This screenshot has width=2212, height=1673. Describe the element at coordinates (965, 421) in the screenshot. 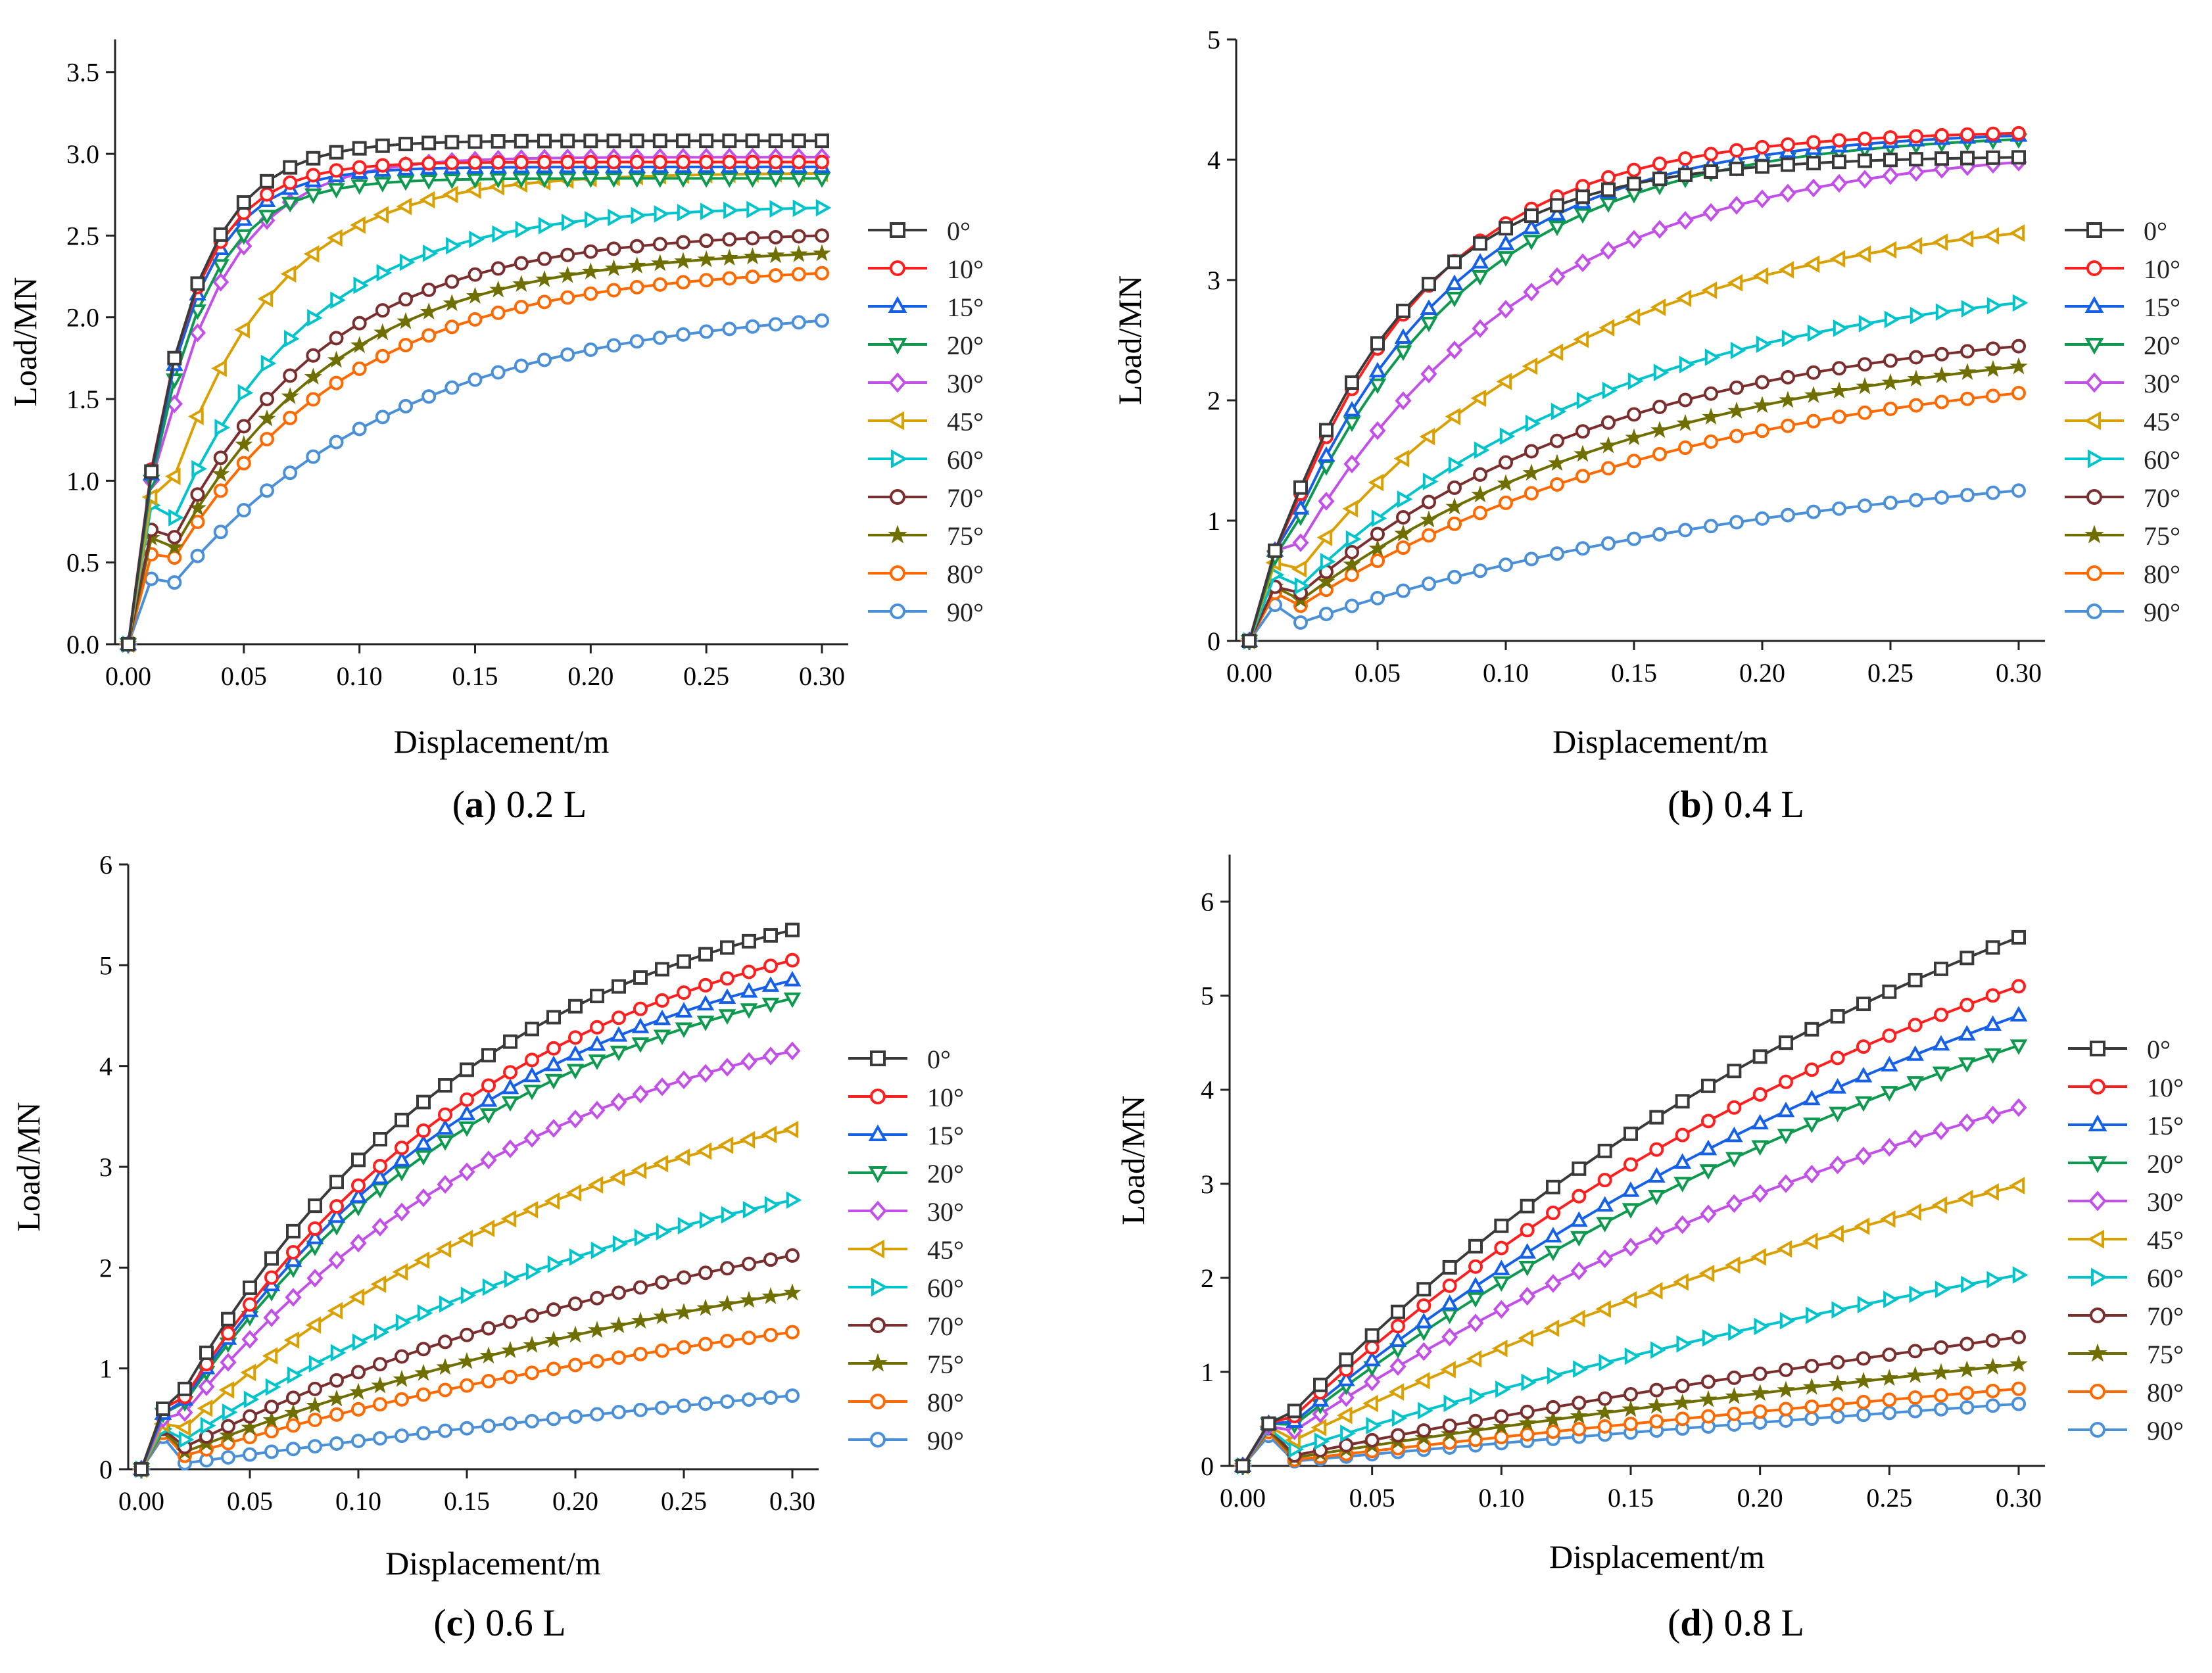

I see `legend-label: 45°` at that location.